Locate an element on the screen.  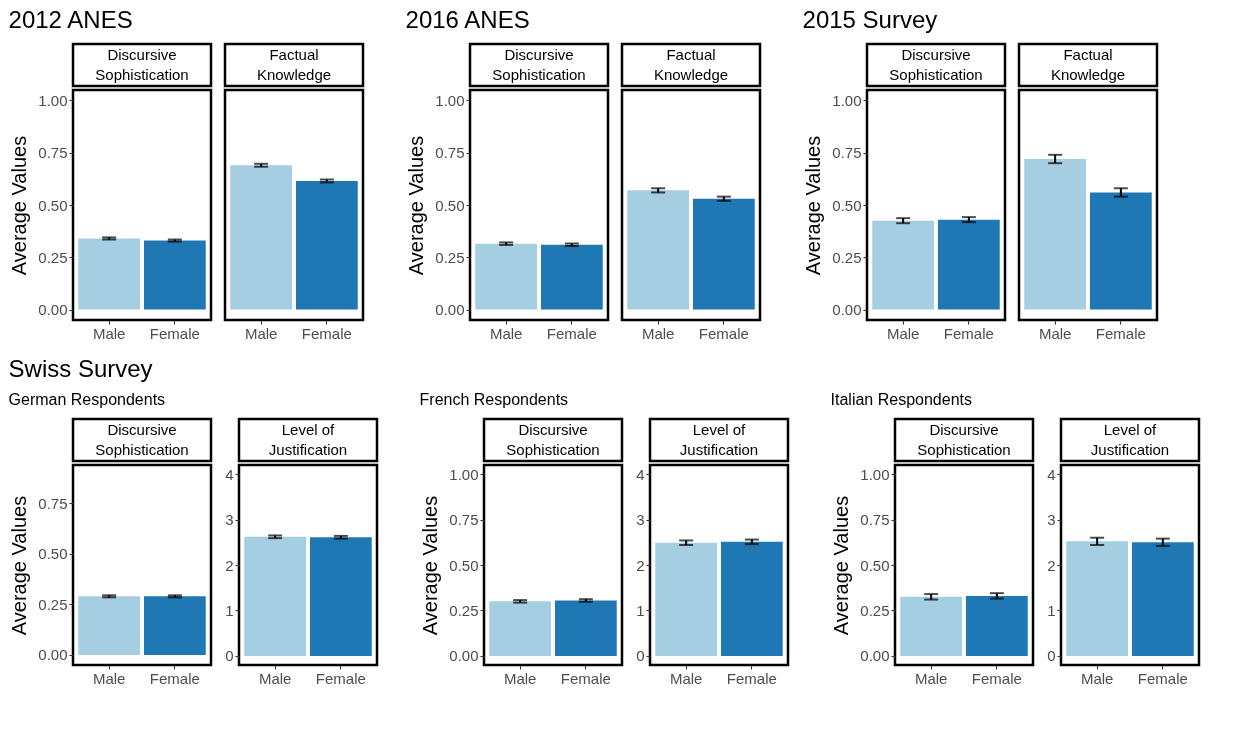
chart-title: 2015 Survey is located at coordinates (870, 19).